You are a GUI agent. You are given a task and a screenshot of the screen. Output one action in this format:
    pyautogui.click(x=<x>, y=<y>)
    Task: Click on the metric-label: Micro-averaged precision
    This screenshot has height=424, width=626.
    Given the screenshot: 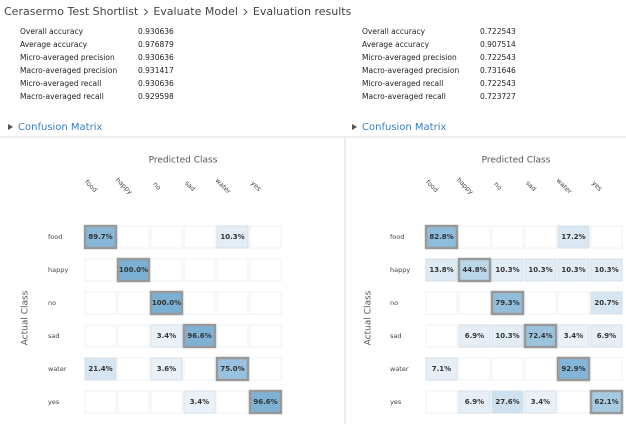 What is the action you would take?
    pyautogui.click(x=409, y=57)
    